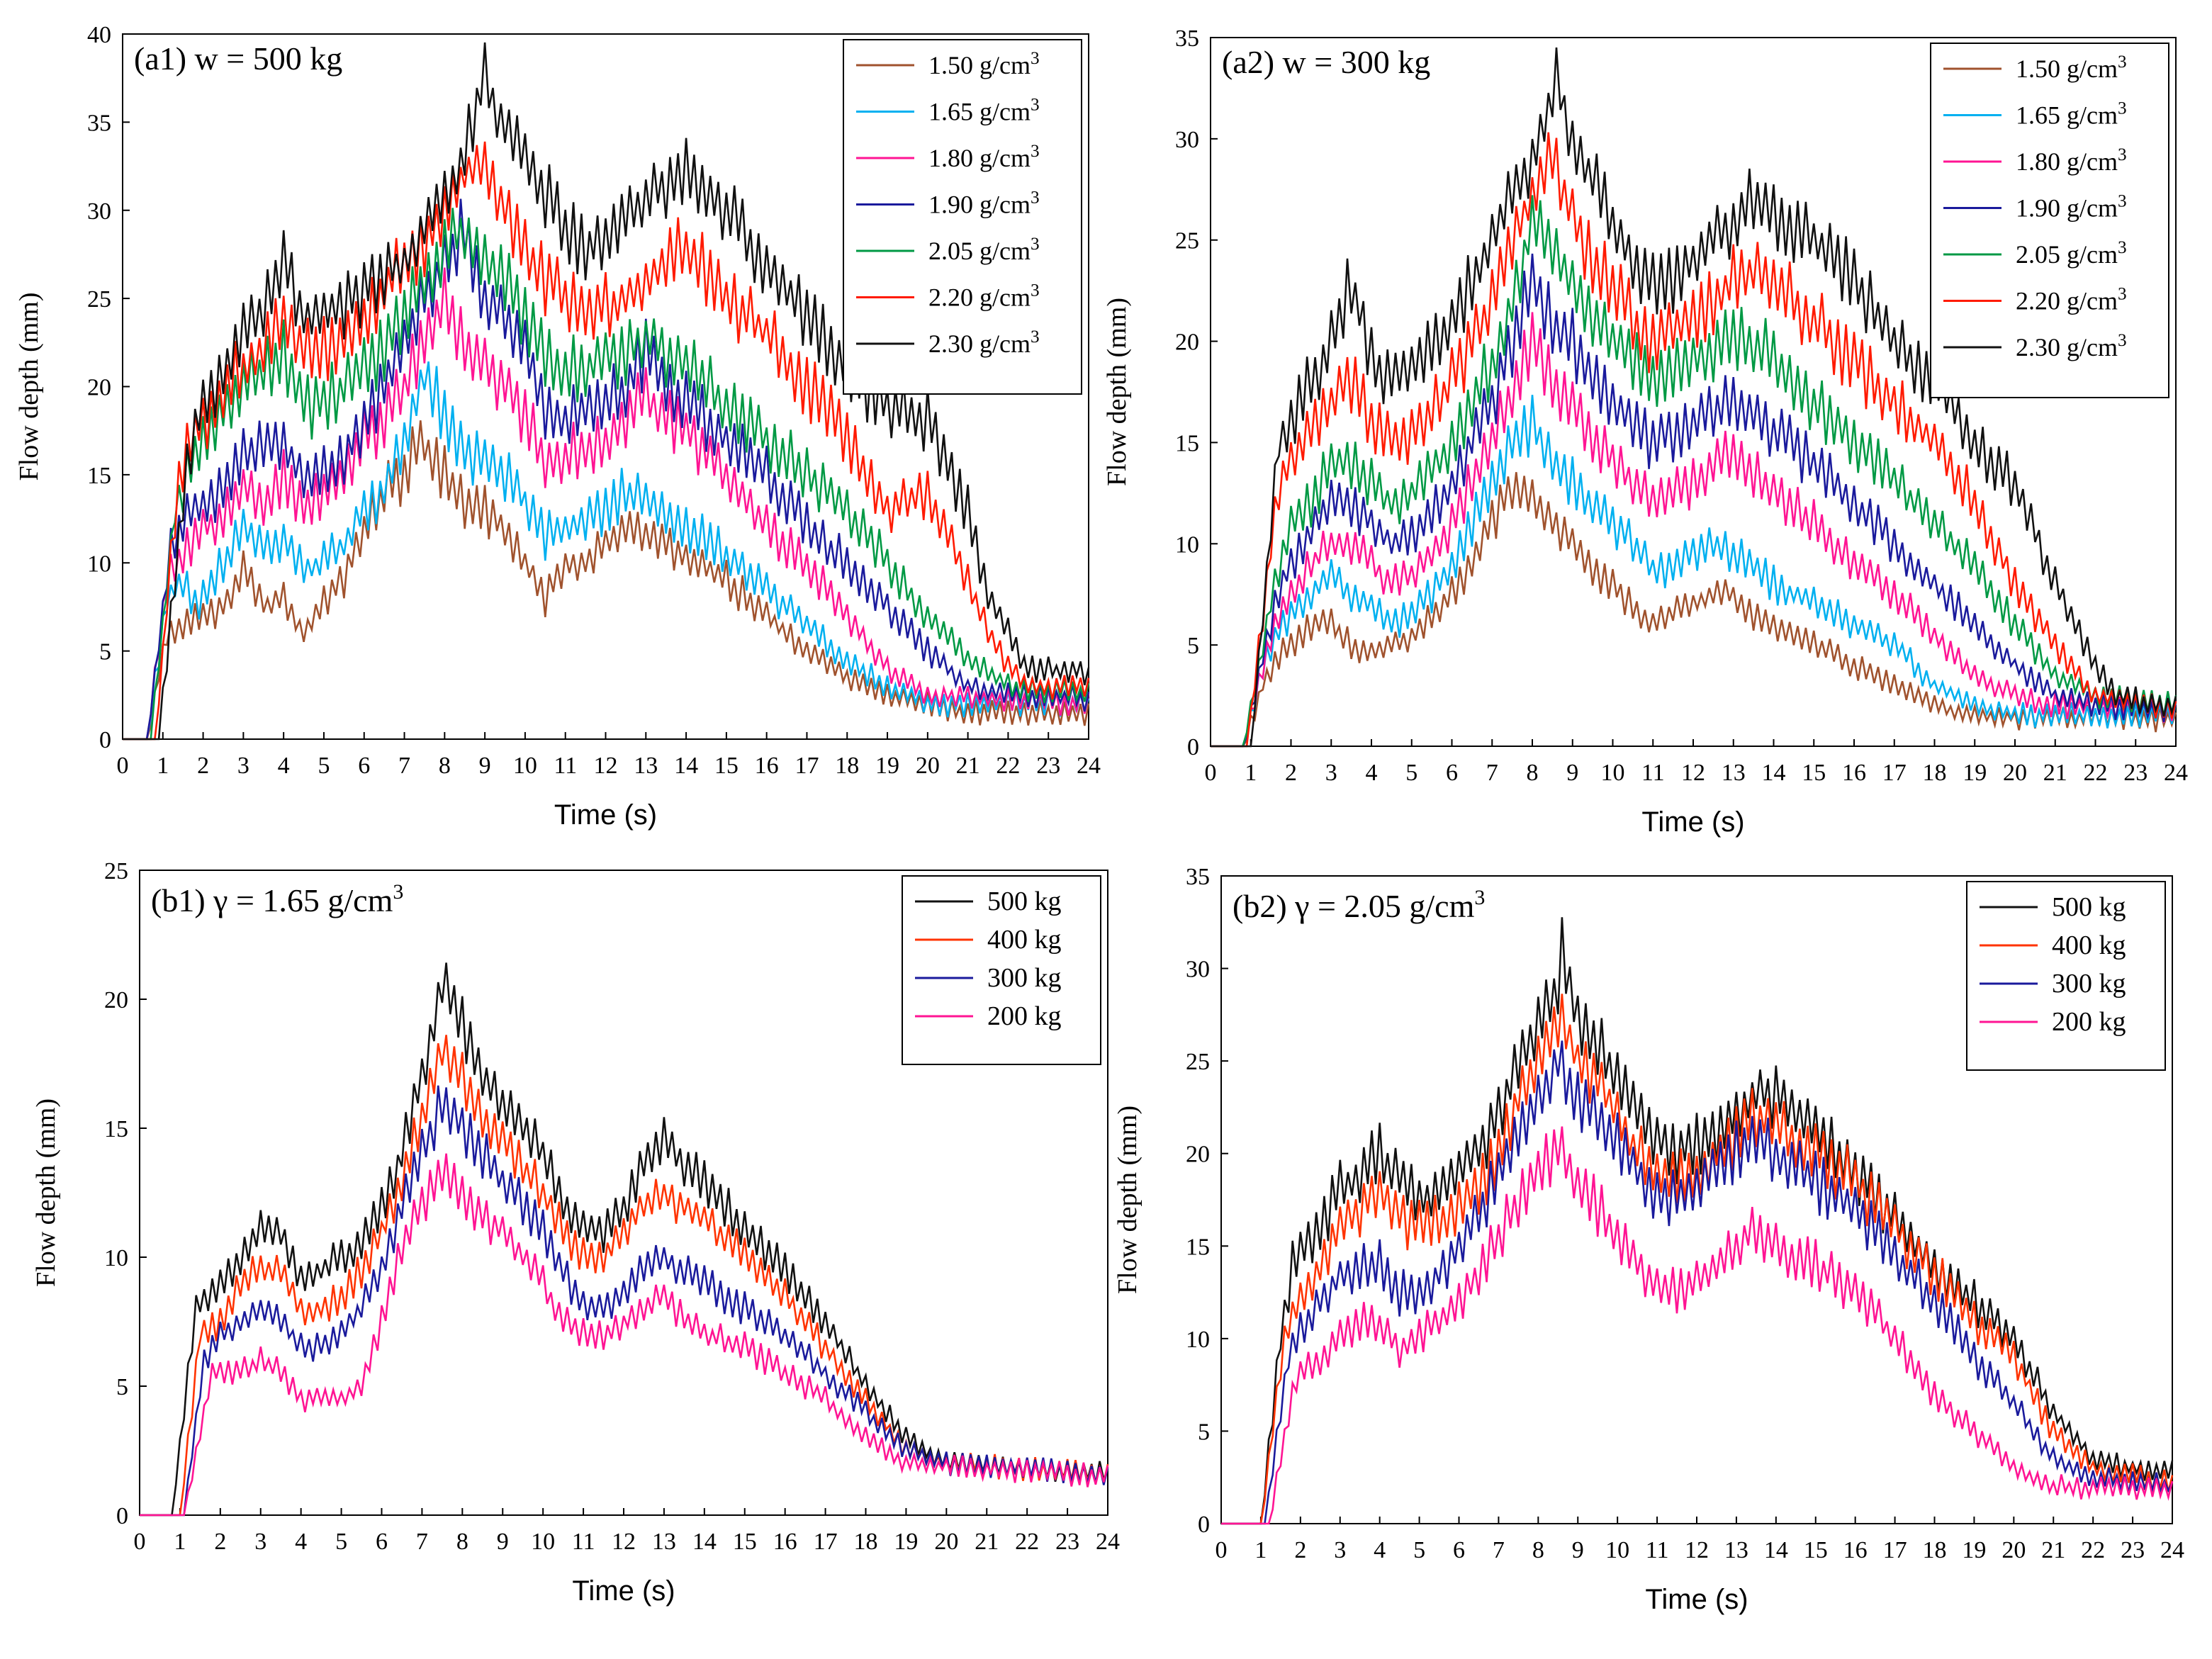  I want to click on legend-label: 2.05 g/cm, so click(2067, 254).